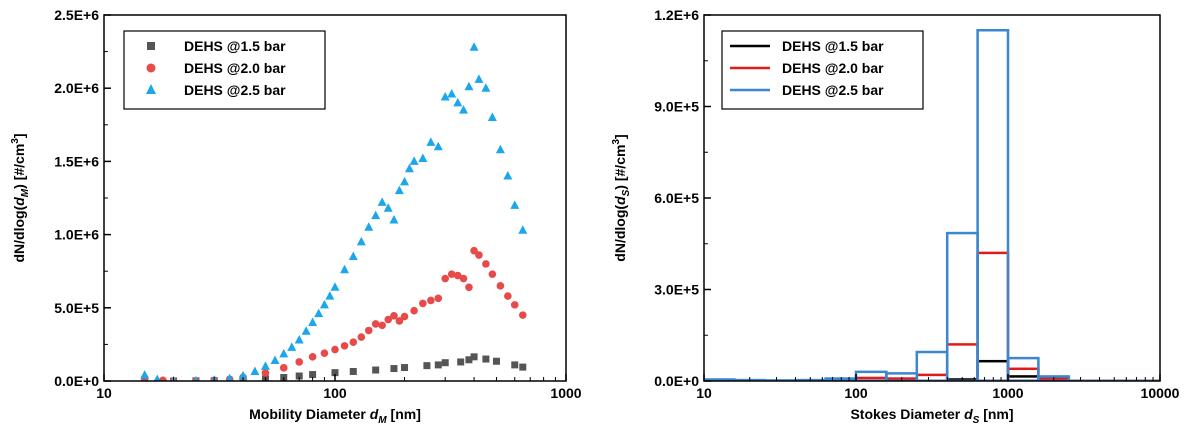  I want to click on x-tick-label: 100, so click(856, 393).